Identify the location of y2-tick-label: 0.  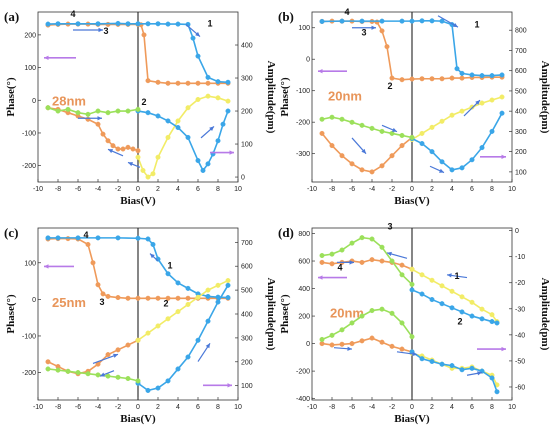
(243, 178).